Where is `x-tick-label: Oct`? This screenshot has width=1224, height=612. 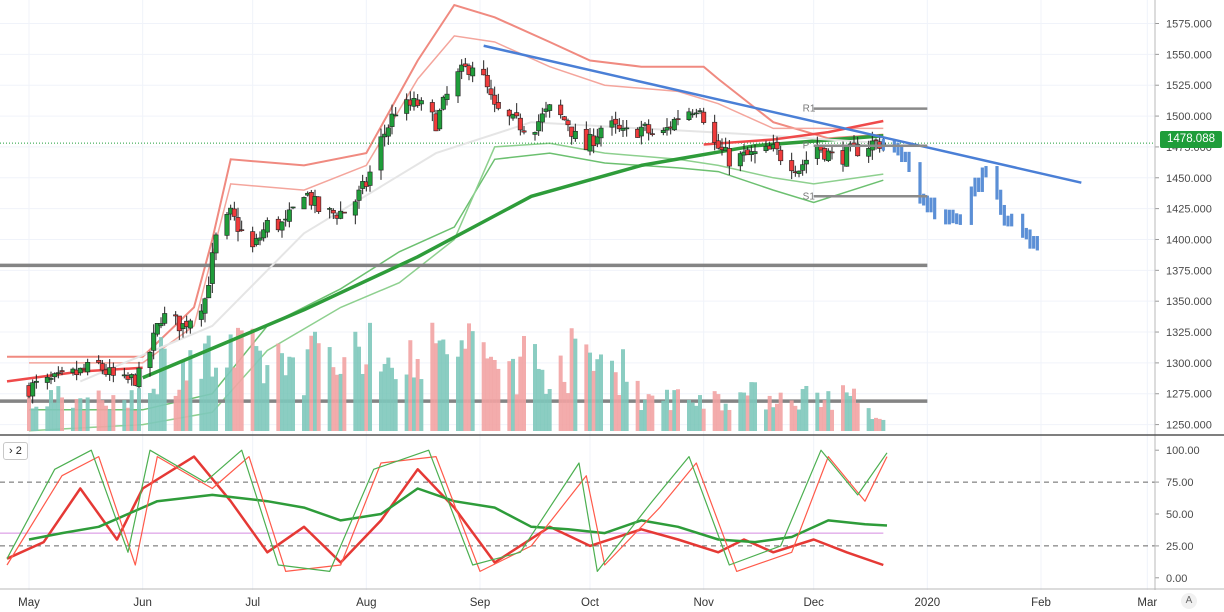 x-tick-label: Oct is located at coordinates (590, 603).